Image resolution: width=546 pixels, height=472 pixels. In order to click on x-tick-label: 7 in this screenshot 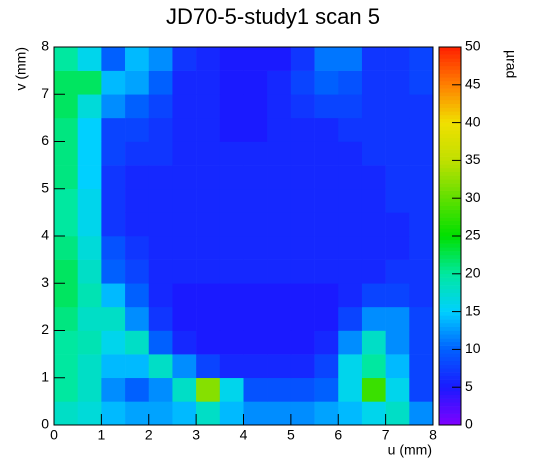, I will do `click(386, 435)`.